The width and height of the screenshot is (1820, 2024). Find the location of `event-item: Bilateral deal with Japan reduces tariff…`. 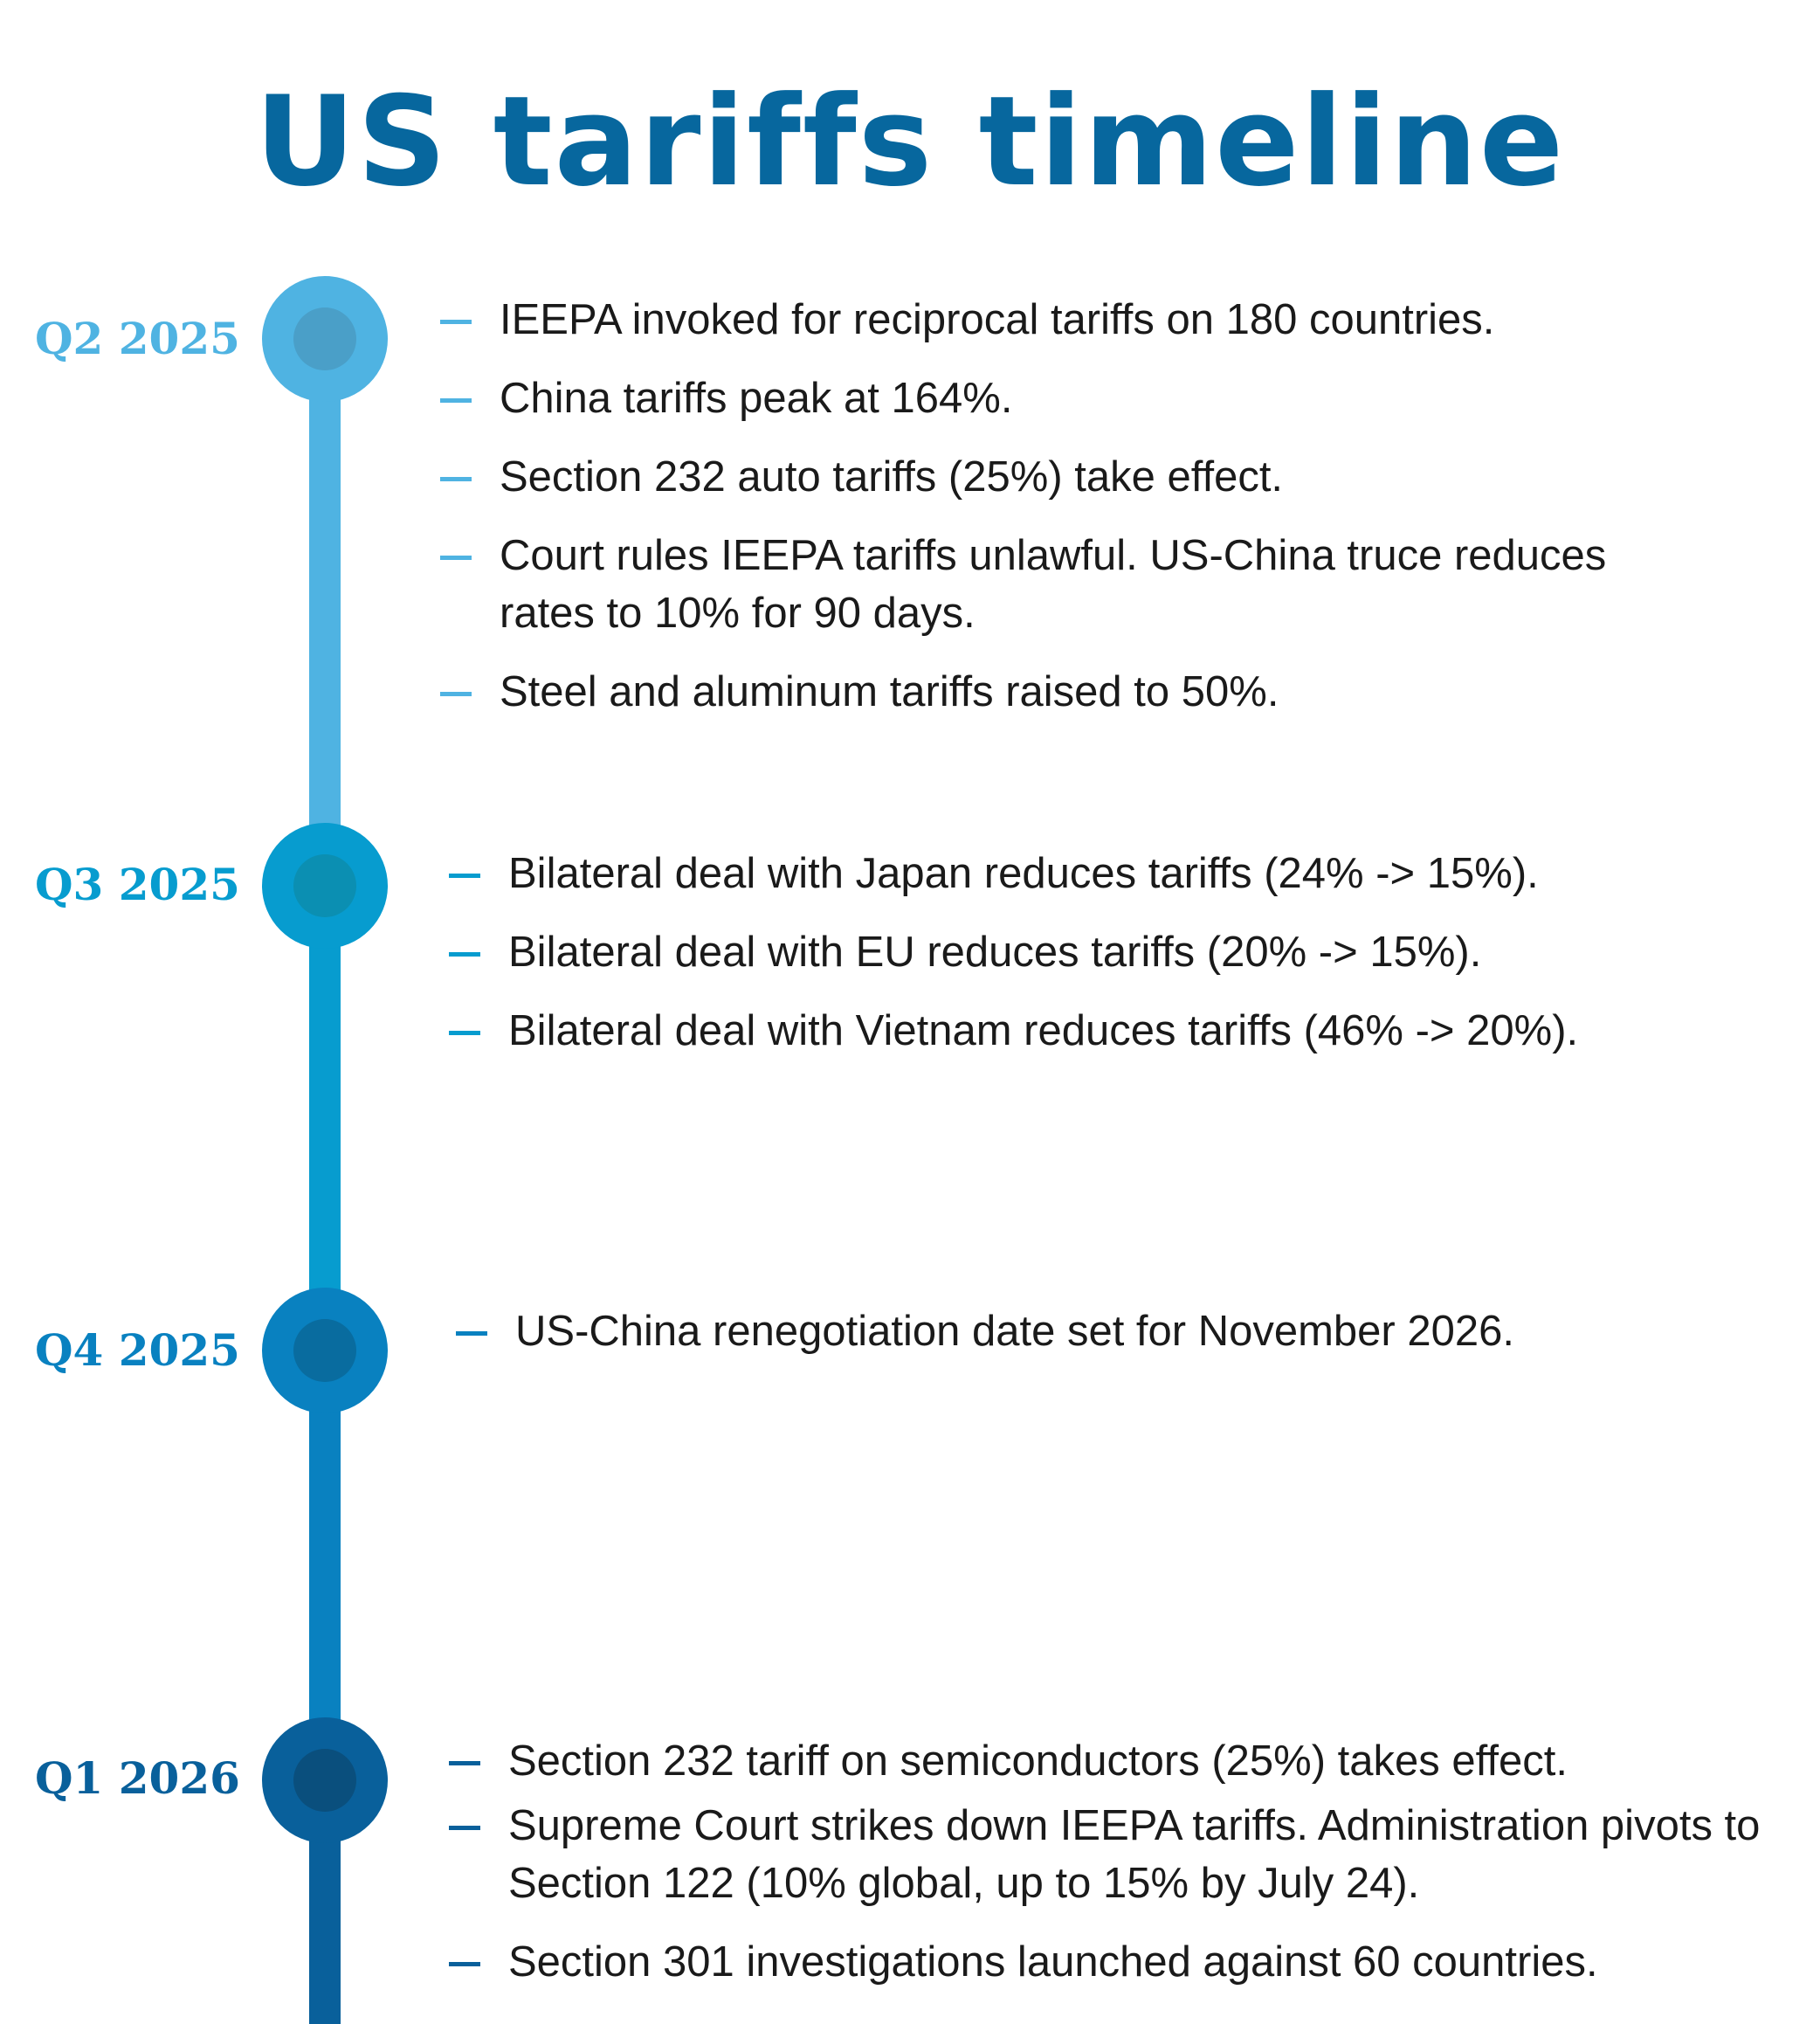

event-item: Bilateral deal with Japan reduces tariff… is located at coordinates (1104, 874).